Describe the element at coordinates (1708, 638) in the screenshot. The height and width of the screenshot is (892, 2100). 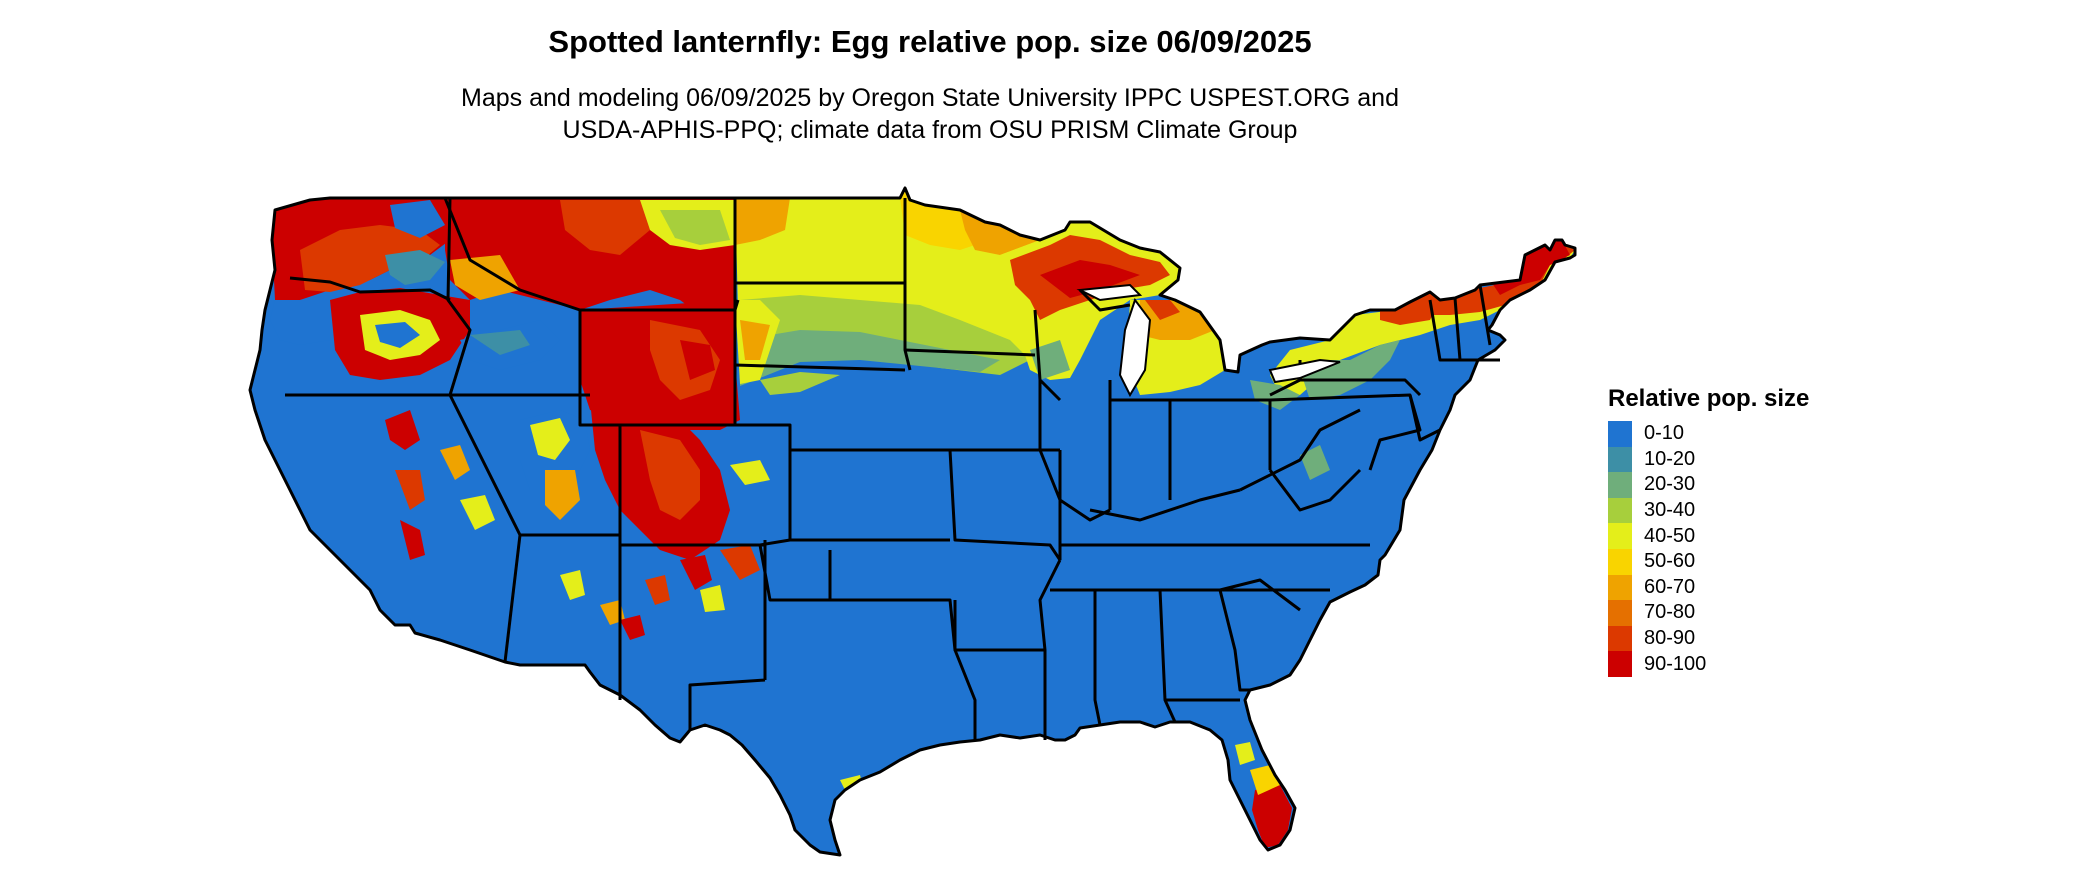
I see `legend-item: 80-90` at that location.